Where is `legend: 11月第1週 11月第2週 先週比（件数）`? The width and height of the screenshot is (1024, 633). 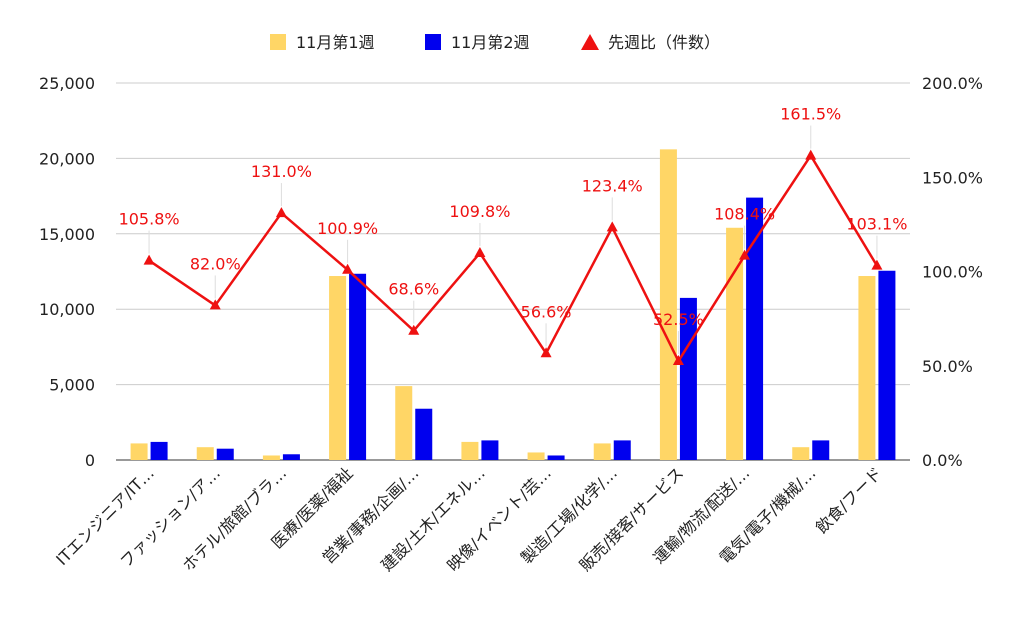 legend: 11月第1週 11月第2週 先週比（件数） is located at coordinates (495, 42).